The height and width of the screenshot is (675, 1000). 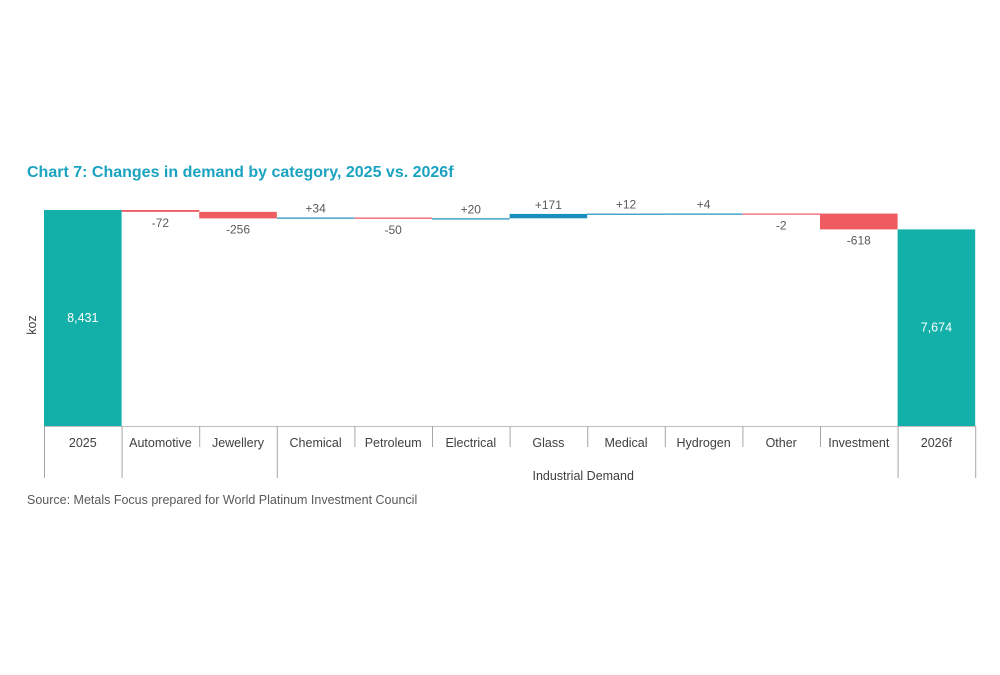 What do you see at coordinates (393, 443) in the screenshot?
I see `category-label: Petroleum` at bounding box center [393, 443].